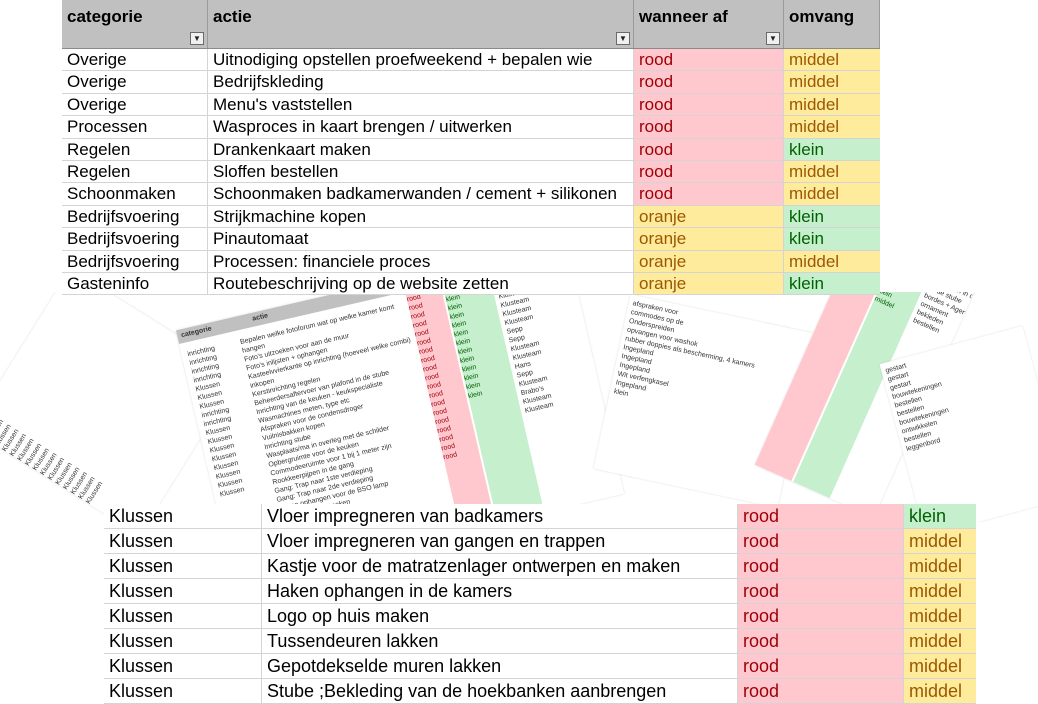 The height and width of the screenshot is (704, 1038). I want to click on table-row: Bedrijfsvoering Pinautomaat oranje klein, so click(471, 239).